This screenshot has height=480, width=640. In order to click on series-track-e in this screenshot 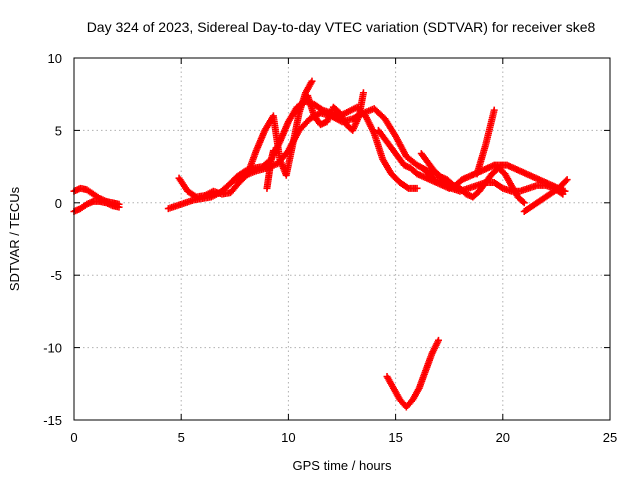, I will do `click(336, 144)`.